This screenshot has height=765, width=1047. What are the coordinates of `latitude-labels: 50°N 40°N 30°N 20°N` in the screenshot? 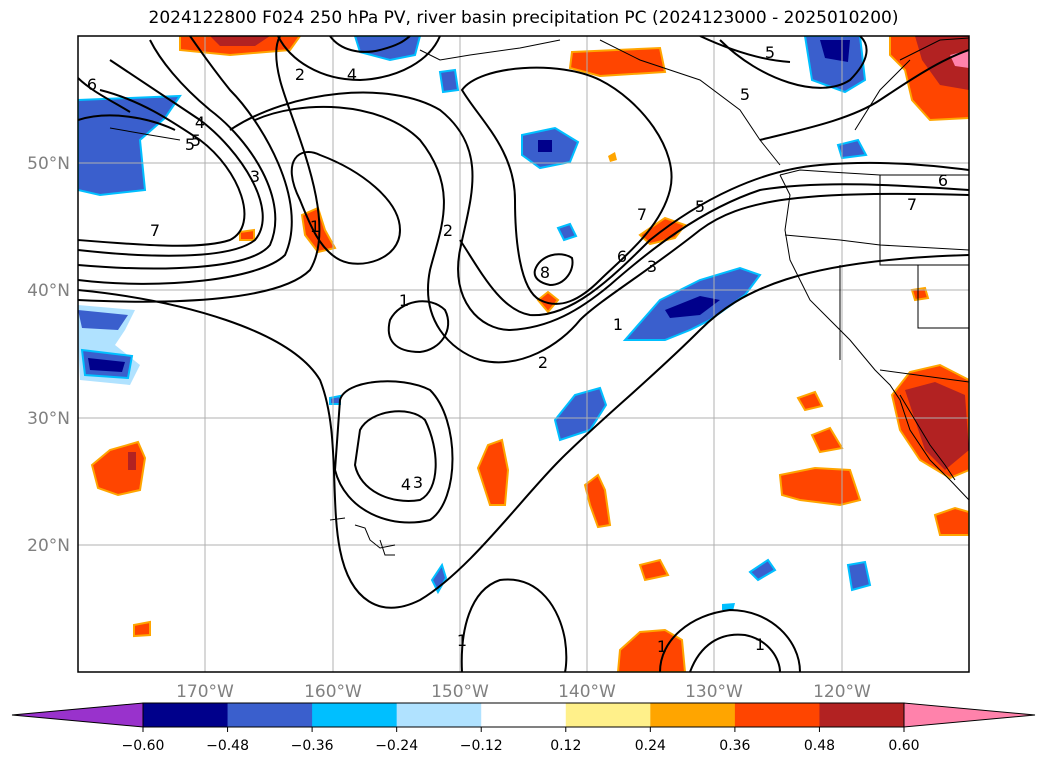 It's located at (48, 355).